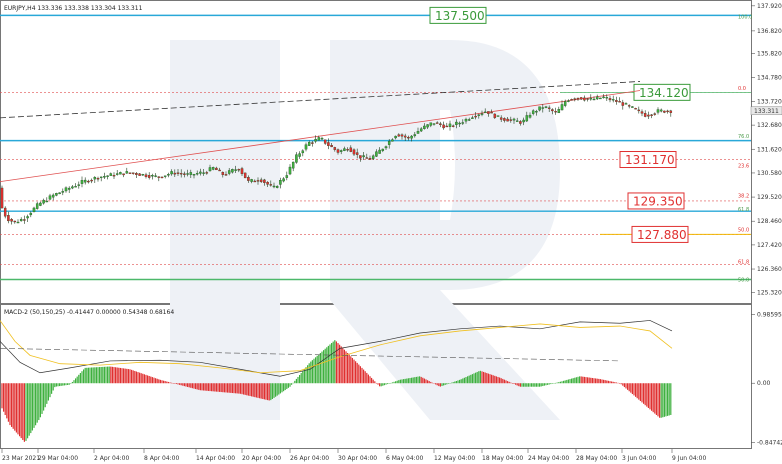 This screenshot has height=464, width=782. I want to click on time-tick-label: 28 May 04:00, so click(596, 458).